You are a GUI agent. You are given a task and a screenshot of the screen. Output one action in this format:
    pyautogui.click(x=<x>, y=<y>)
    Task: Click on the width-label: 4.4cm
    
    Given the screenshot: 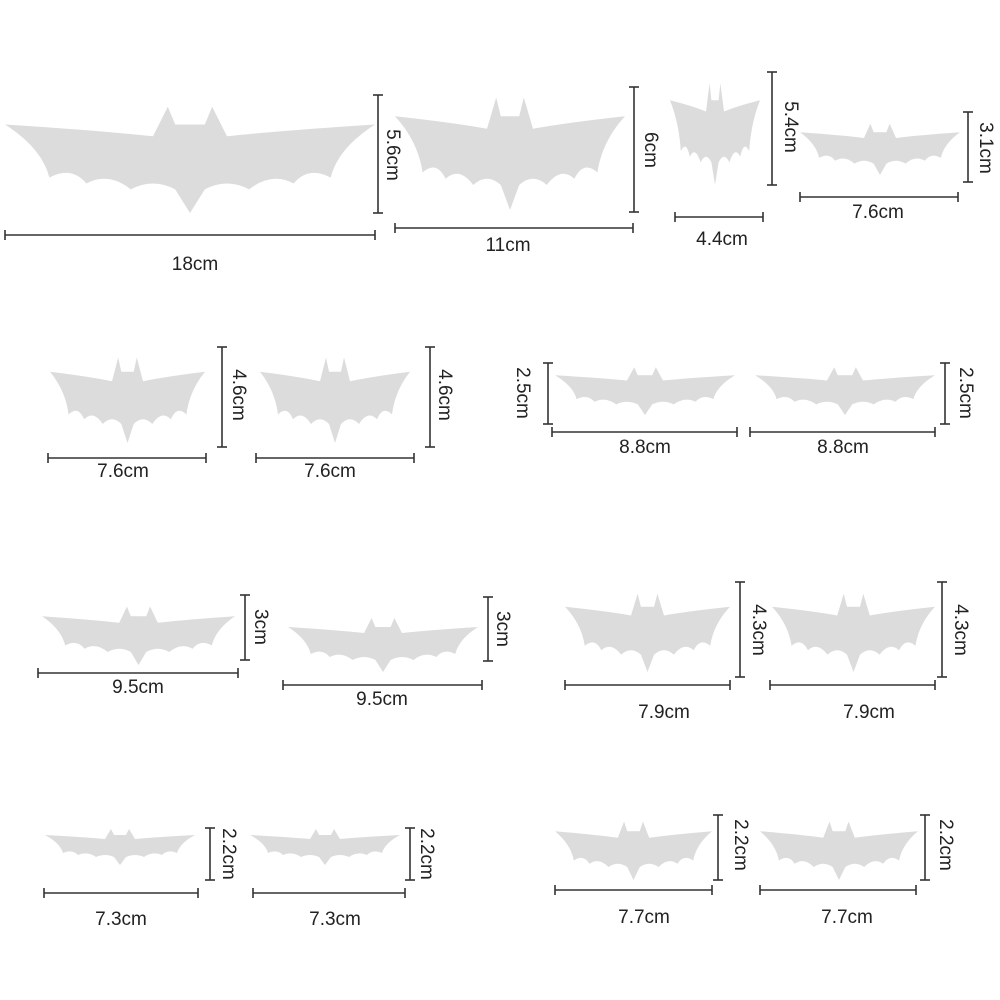 What is the action you would take?
    pyautogui.click(x=722, y=239)
    